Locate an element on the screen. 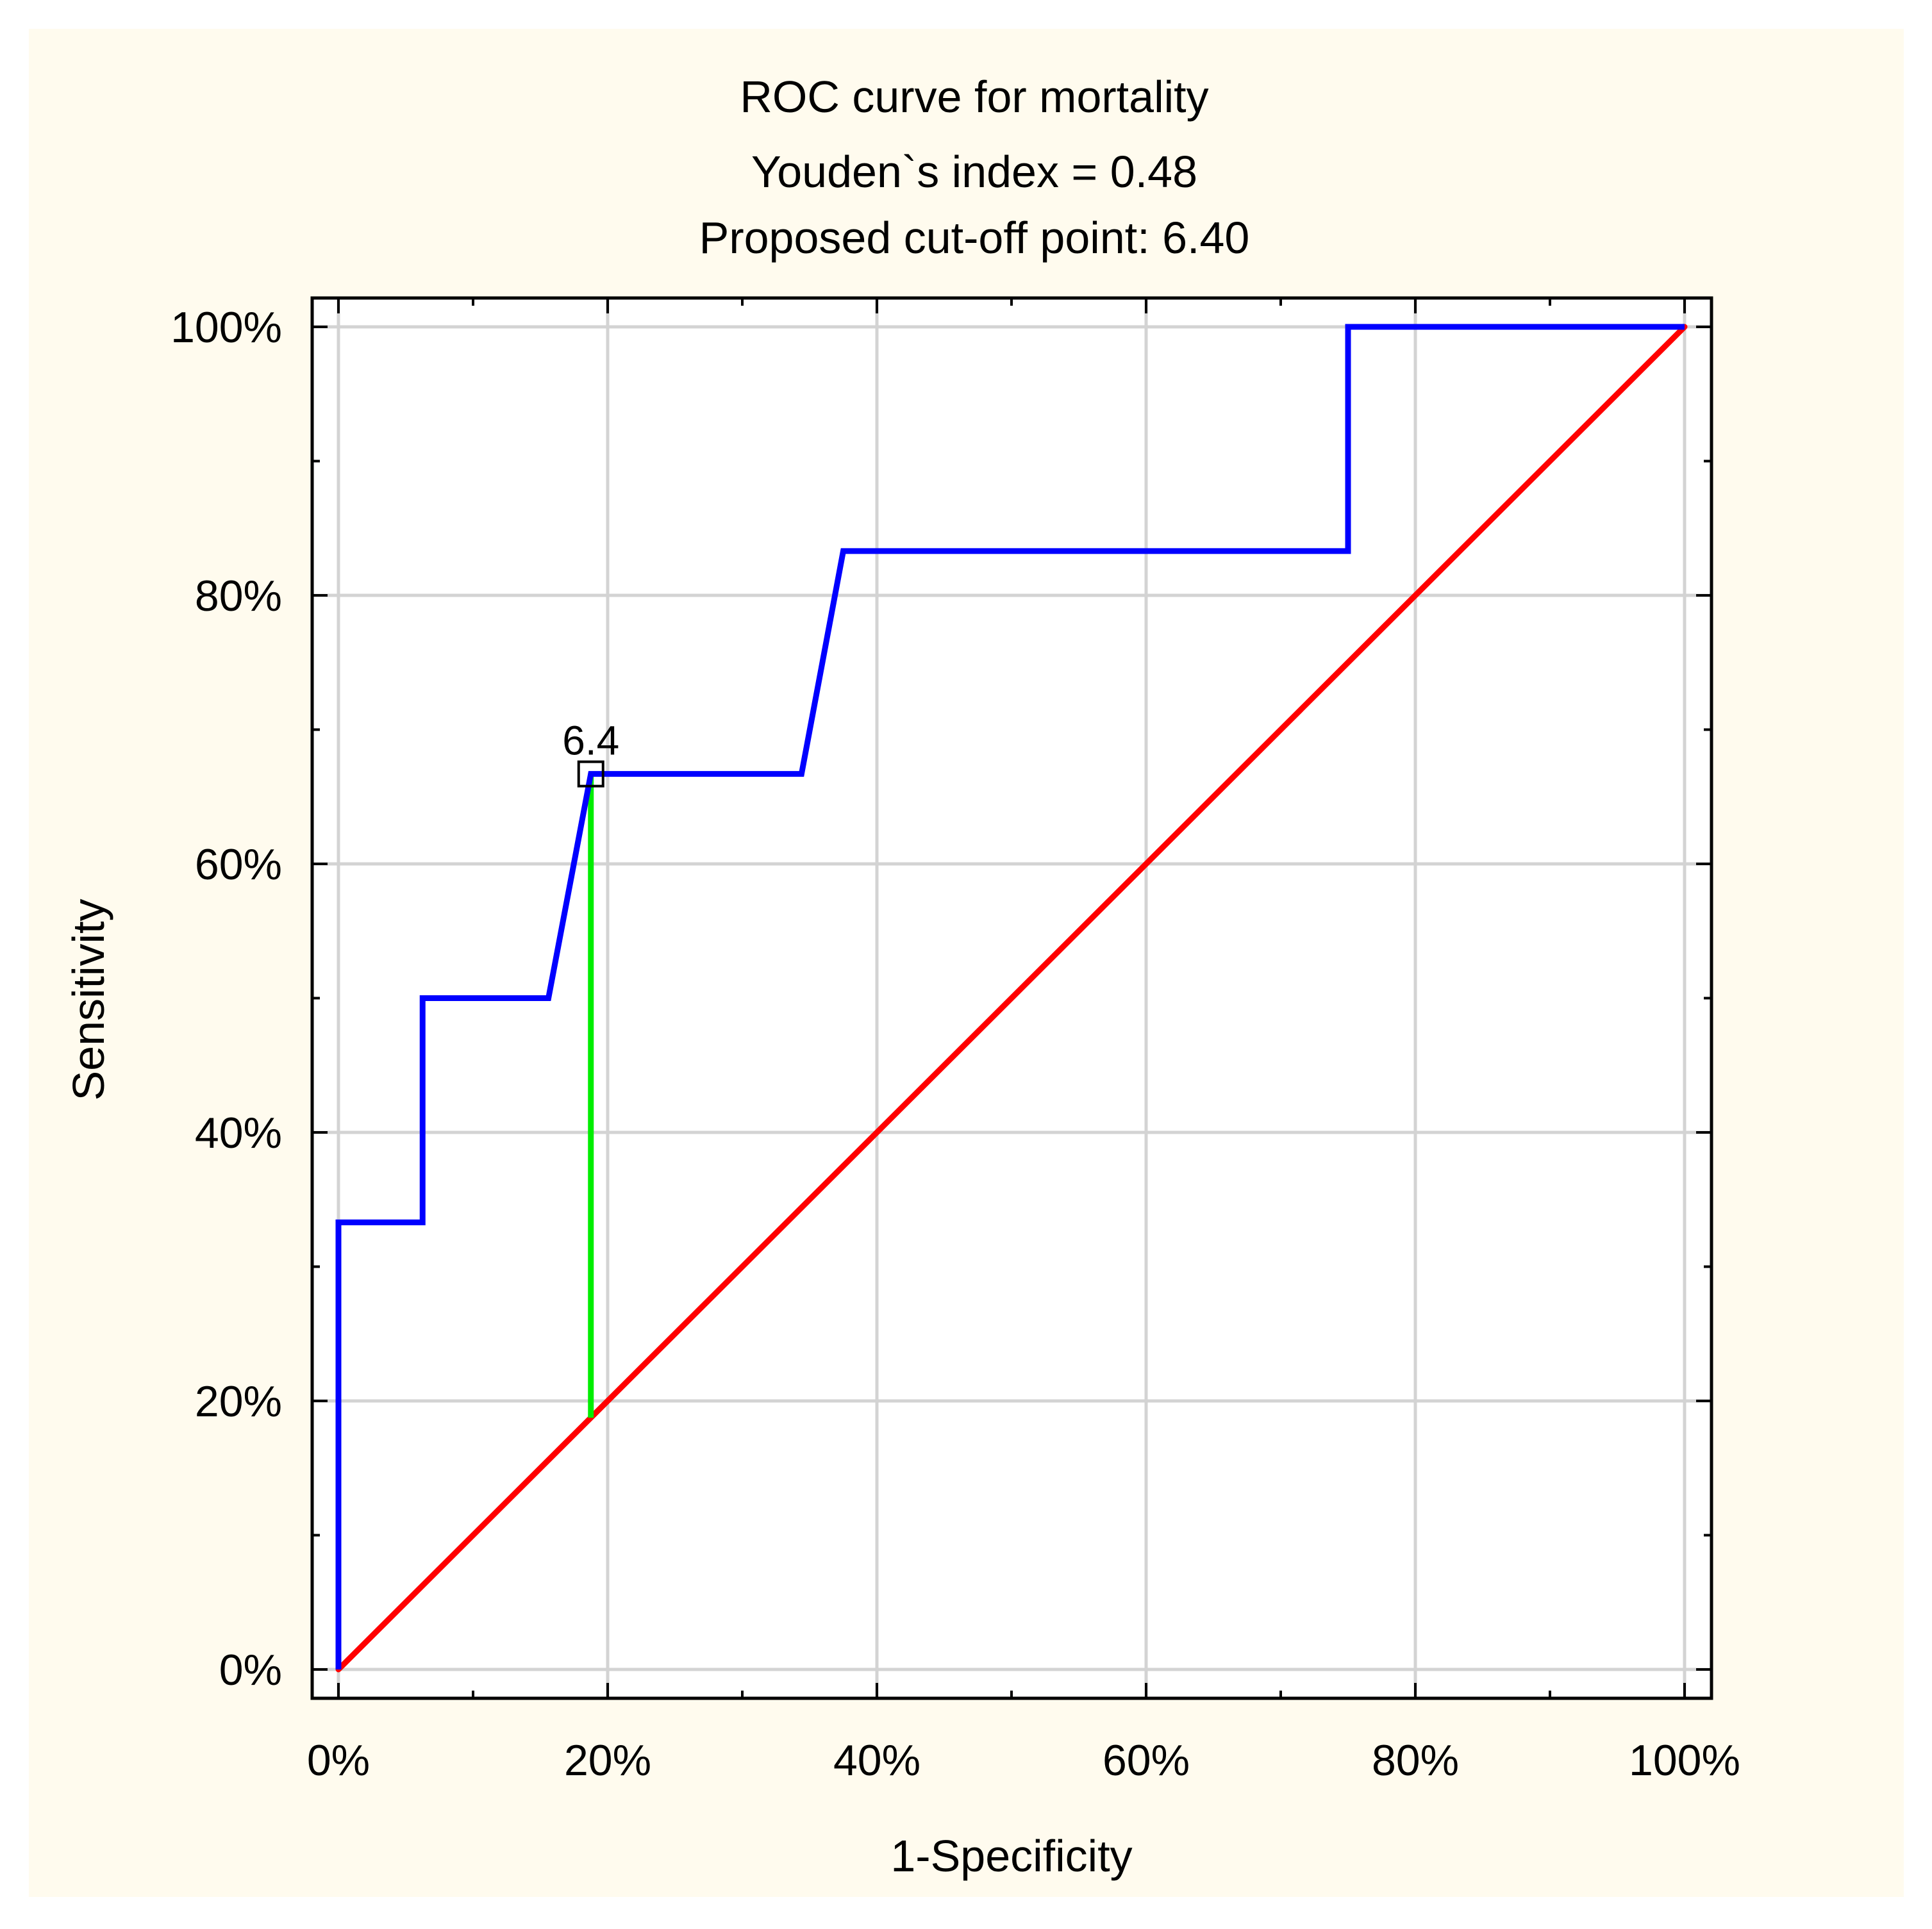  chart-subtitle-youden: Youden`s index = 0.48 is located at coordinates (974, 172).